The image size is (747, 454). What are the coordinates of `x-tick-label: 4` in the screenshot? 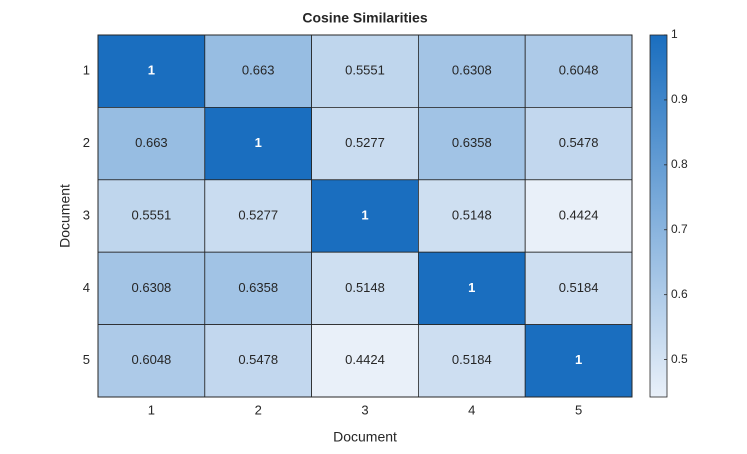 It's located at (471, 409).